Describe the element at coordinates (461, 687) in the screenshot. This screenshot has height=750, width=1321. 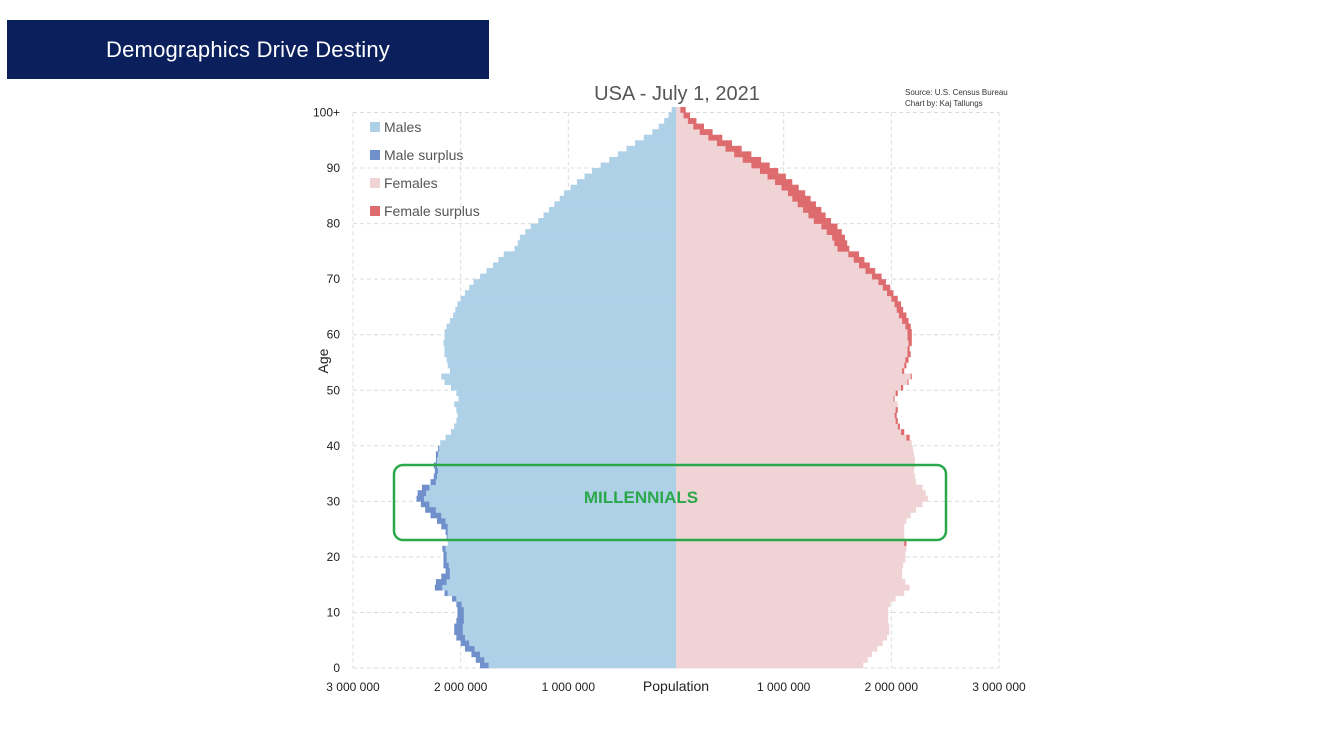
I see `x-tick-1: 2 000 000` at that location.